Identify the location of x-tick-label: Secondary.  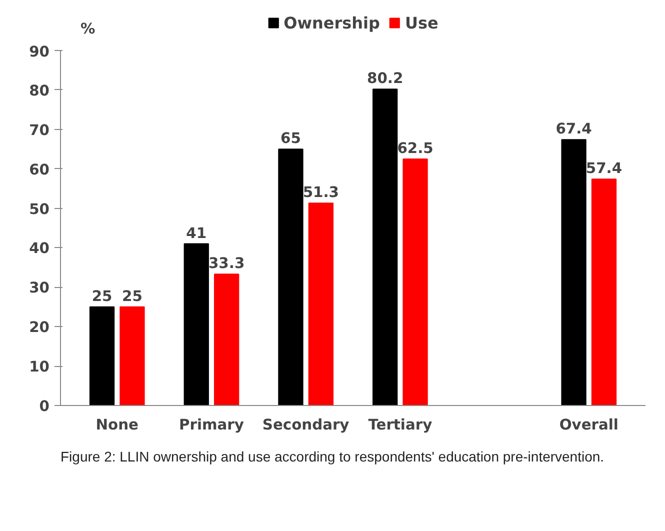
(306, 425).